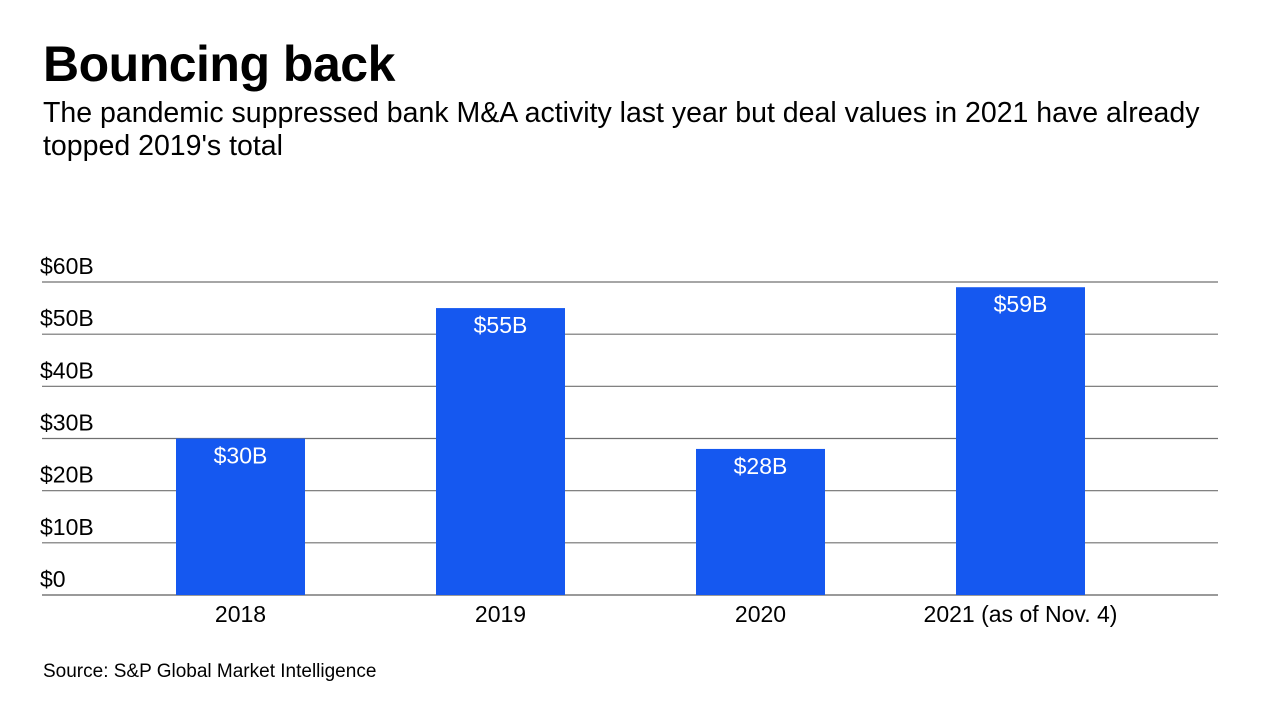 This screenshot has width=1280, height=720. What do you see at coordinates (240, 516) in the screenshot?
I see `bar-2018` at bounding box center [240, 516].